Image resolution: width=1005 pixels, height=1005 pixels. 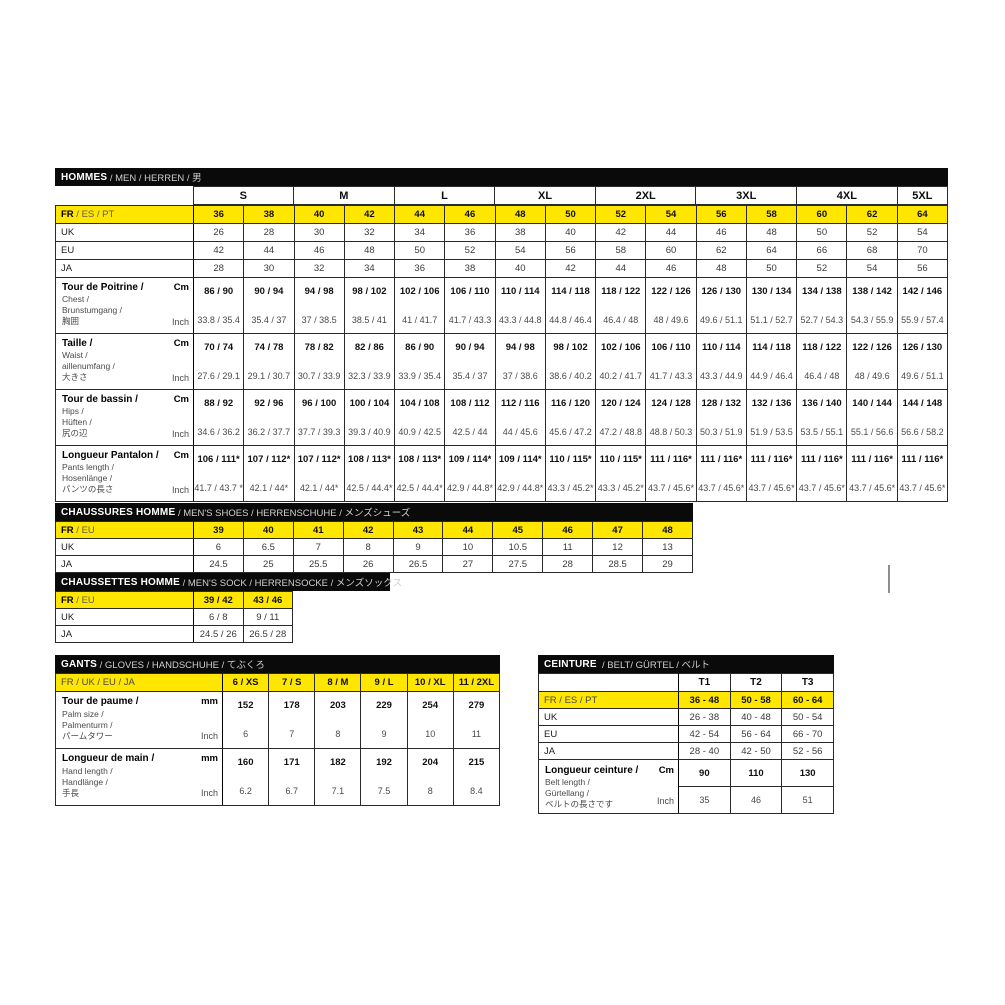 I want to click on measure-value-cell: 94 / 98 37 / 38.6, so click(x=520, y=361).